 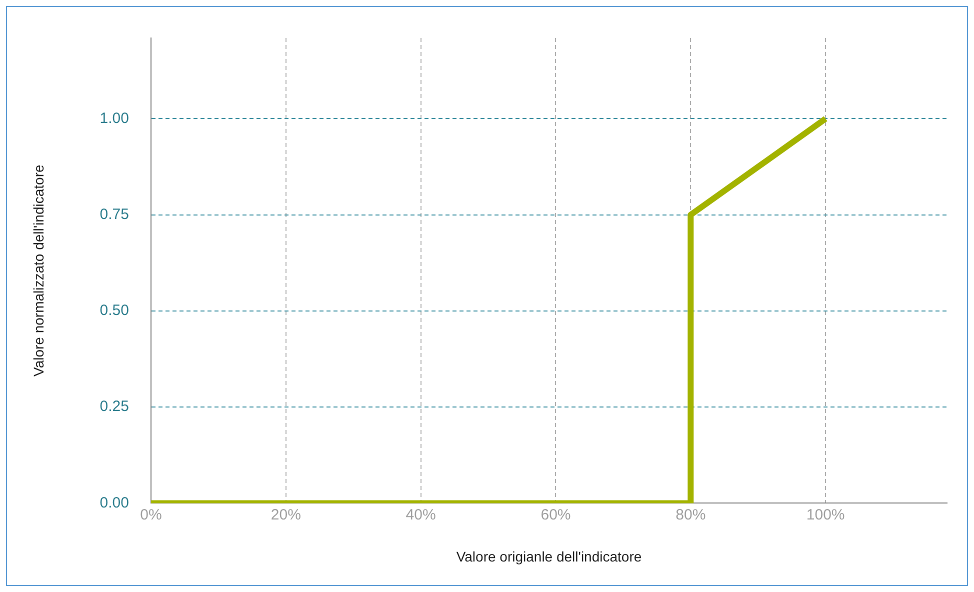 I want to click on x-axis-title: Valore origianle dell'indicatore, so click(x=549, y=556).